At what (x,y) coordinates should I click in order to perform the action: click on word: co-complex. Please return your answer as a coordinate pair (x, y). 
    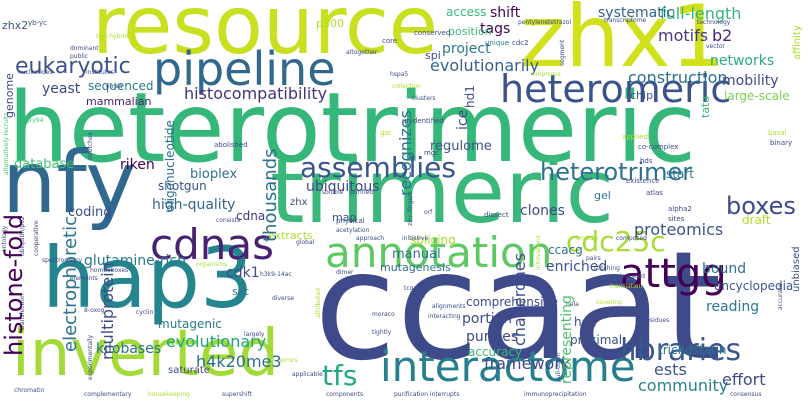
    Looking at the image, I should click on (658, 147).